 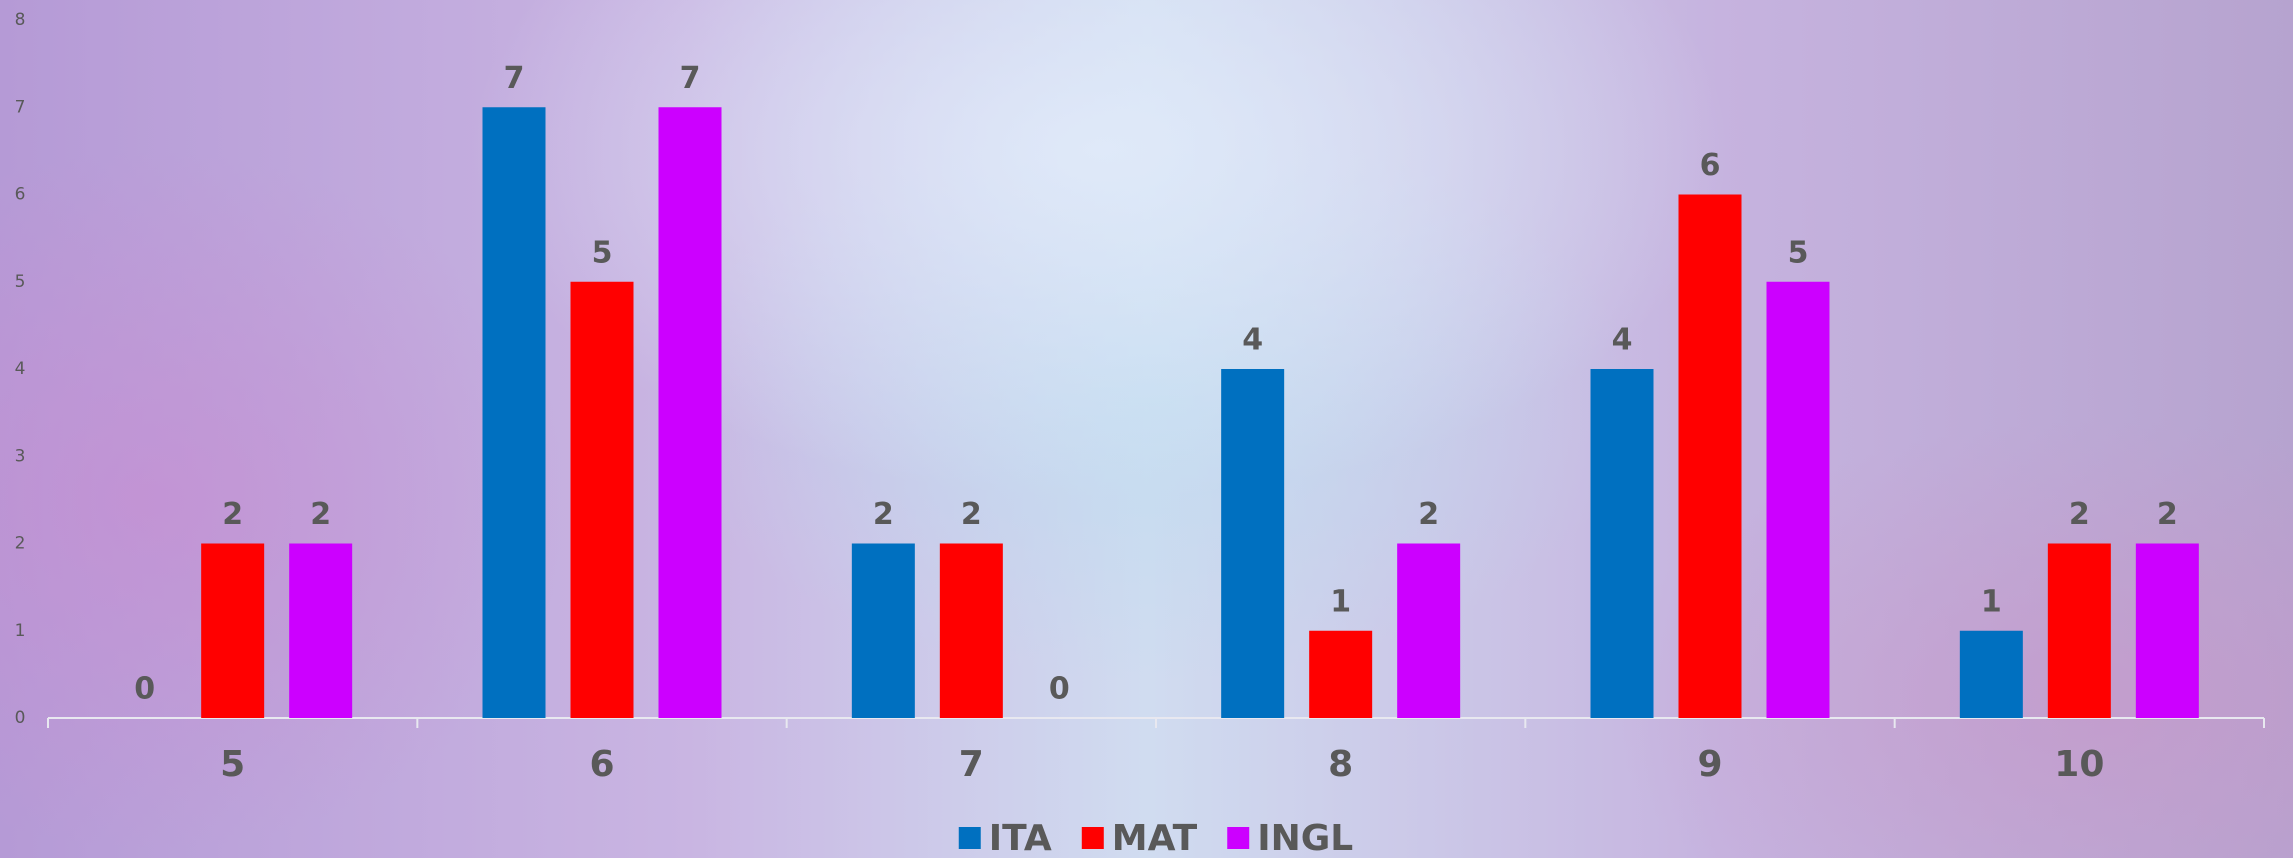 I want to click on x-tick-label: 6, so click(x=601, y=764).